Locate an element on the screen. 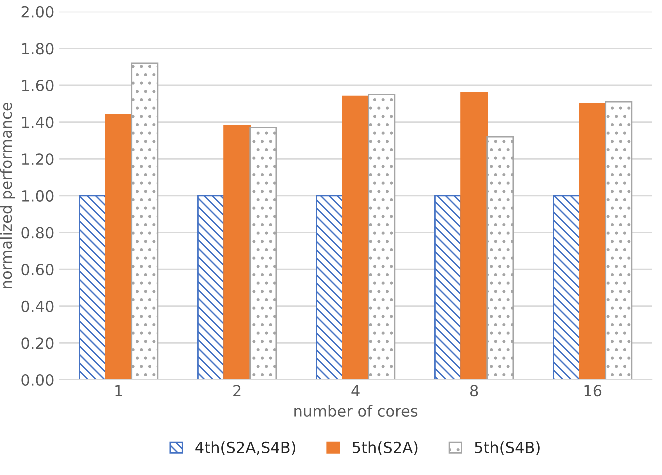 This screenshot has height=475, width=662. y-tick-label: 1.80 is located at coordinates (38, 49).